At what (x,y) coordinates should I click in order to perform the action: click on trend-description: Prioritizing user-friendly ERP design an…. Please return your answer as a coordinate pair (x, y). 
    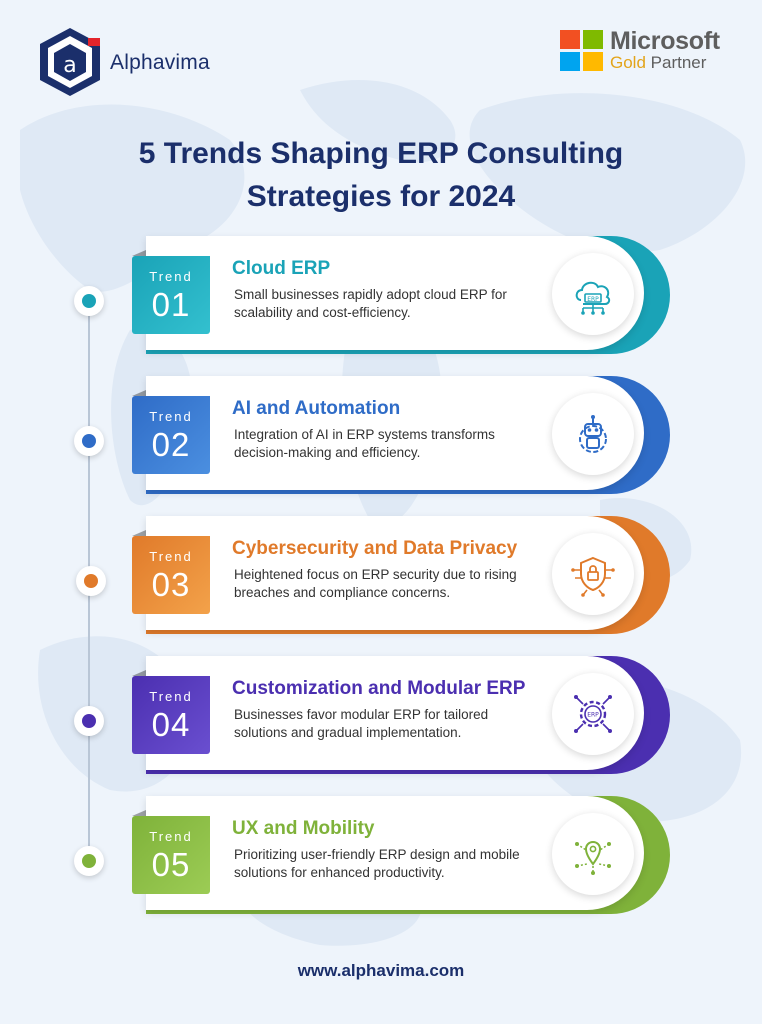
    Looking at the image, I should click on (377, 863).